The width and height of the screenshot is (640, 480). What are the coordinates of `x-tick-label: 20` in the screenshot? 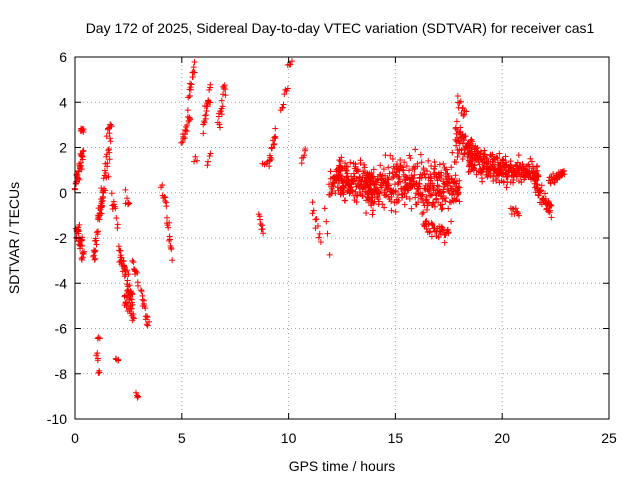 It's located at (502, 438).